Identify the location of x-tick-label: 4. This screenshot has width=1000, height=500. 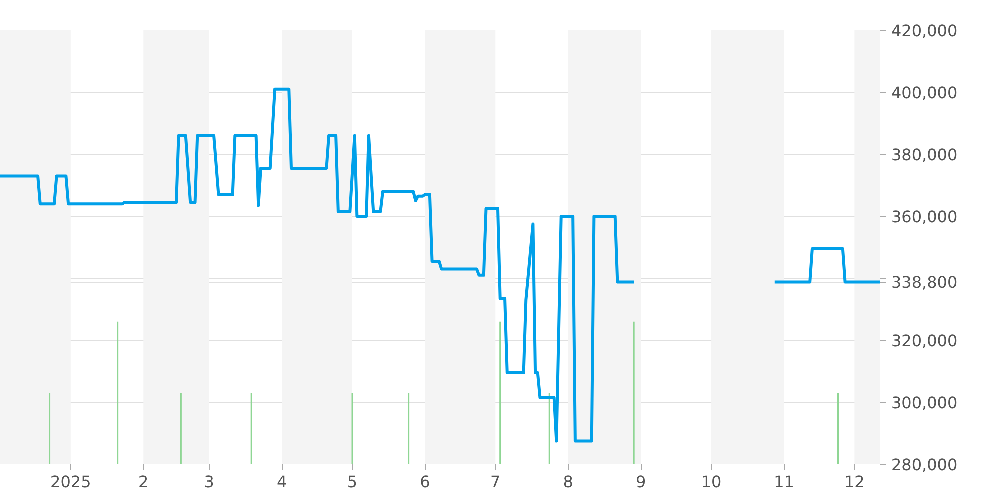
(282, 482).